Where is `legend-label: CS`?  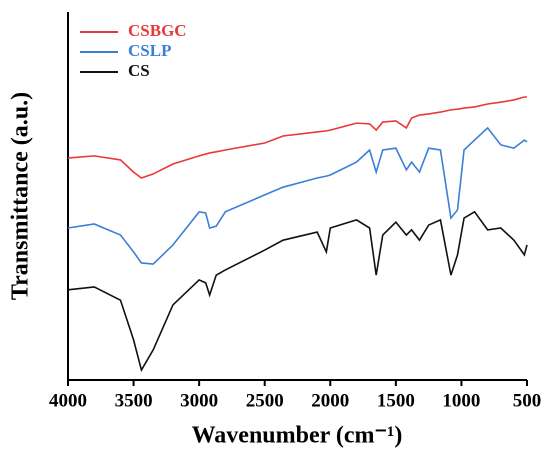 legend-label: CS is located at coordinates (139, 70).